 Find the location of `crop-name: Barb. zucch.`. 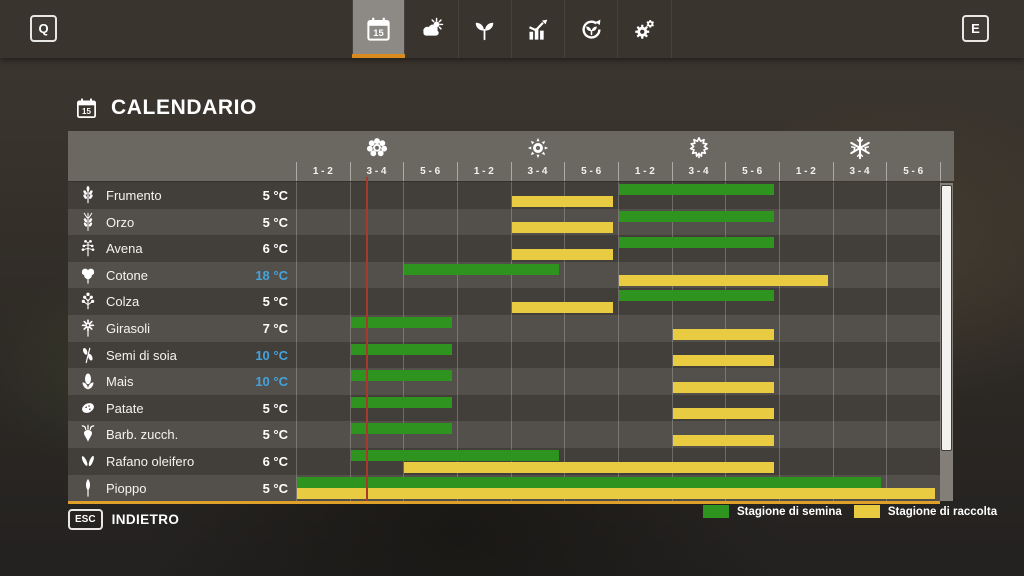

crop-name: Barb. zucch. is located at coordinates (142, 435).